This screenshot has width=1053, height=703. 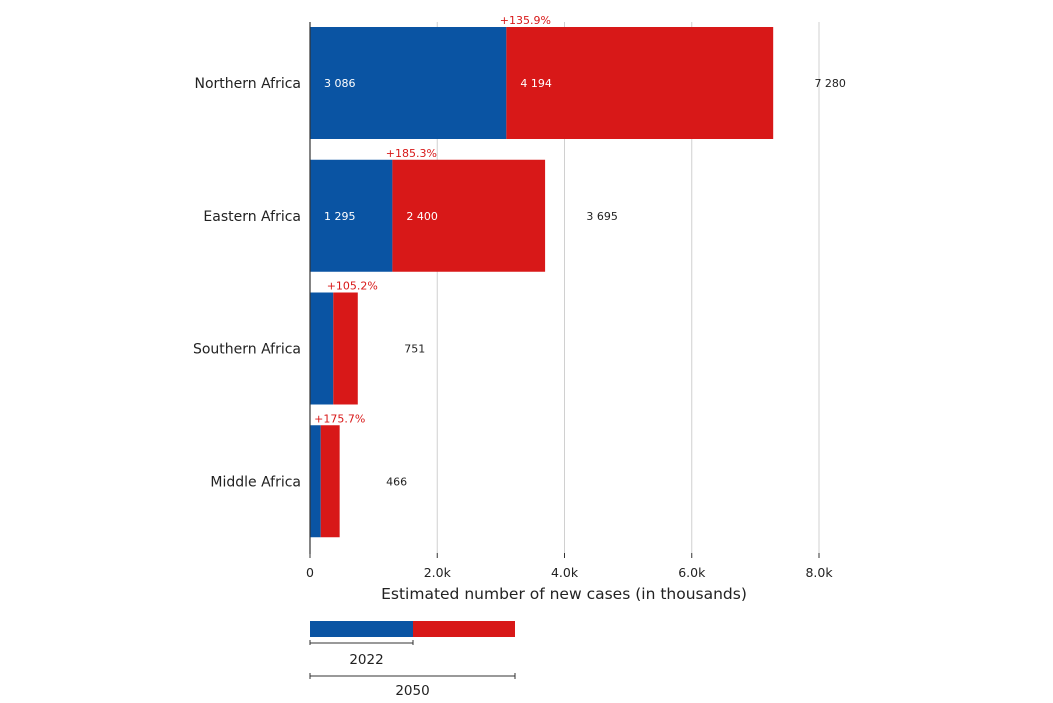 I want to click on segment-value-label: 1 295, so click(x=340, y=216).